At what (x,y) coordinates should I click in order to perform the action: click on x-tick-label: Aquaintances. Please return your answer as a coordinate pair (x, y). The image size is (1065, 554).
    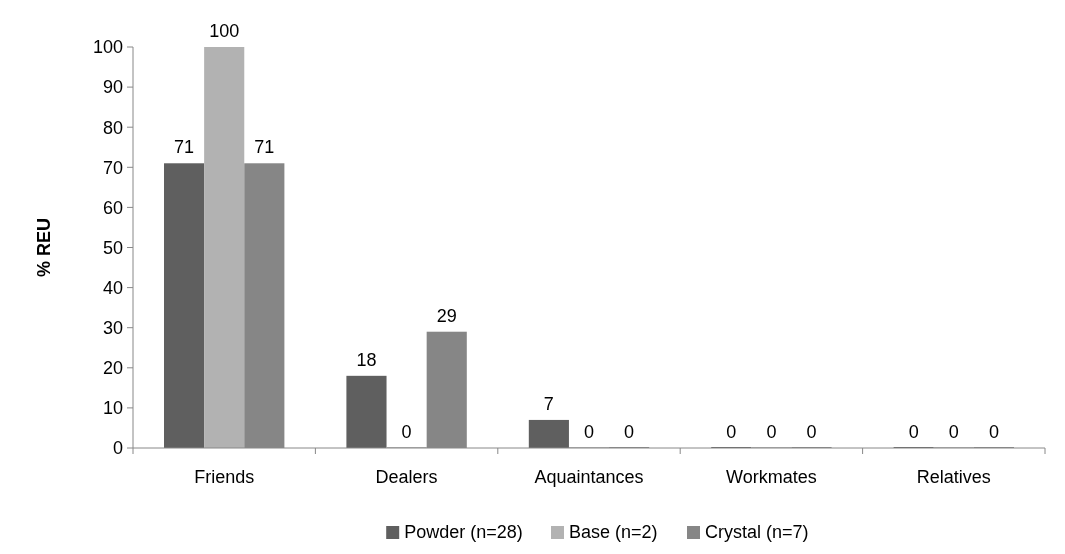
    Looking at the image, I should click on (589, 477).